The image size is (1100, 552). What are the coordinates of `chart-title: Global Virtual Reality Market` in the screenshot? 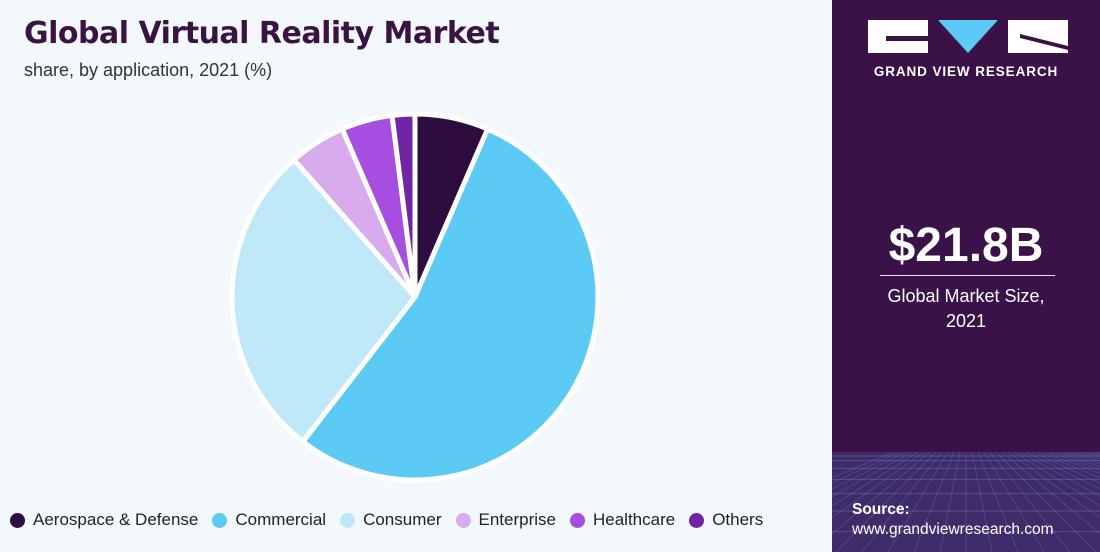 It's located at (262, 33).